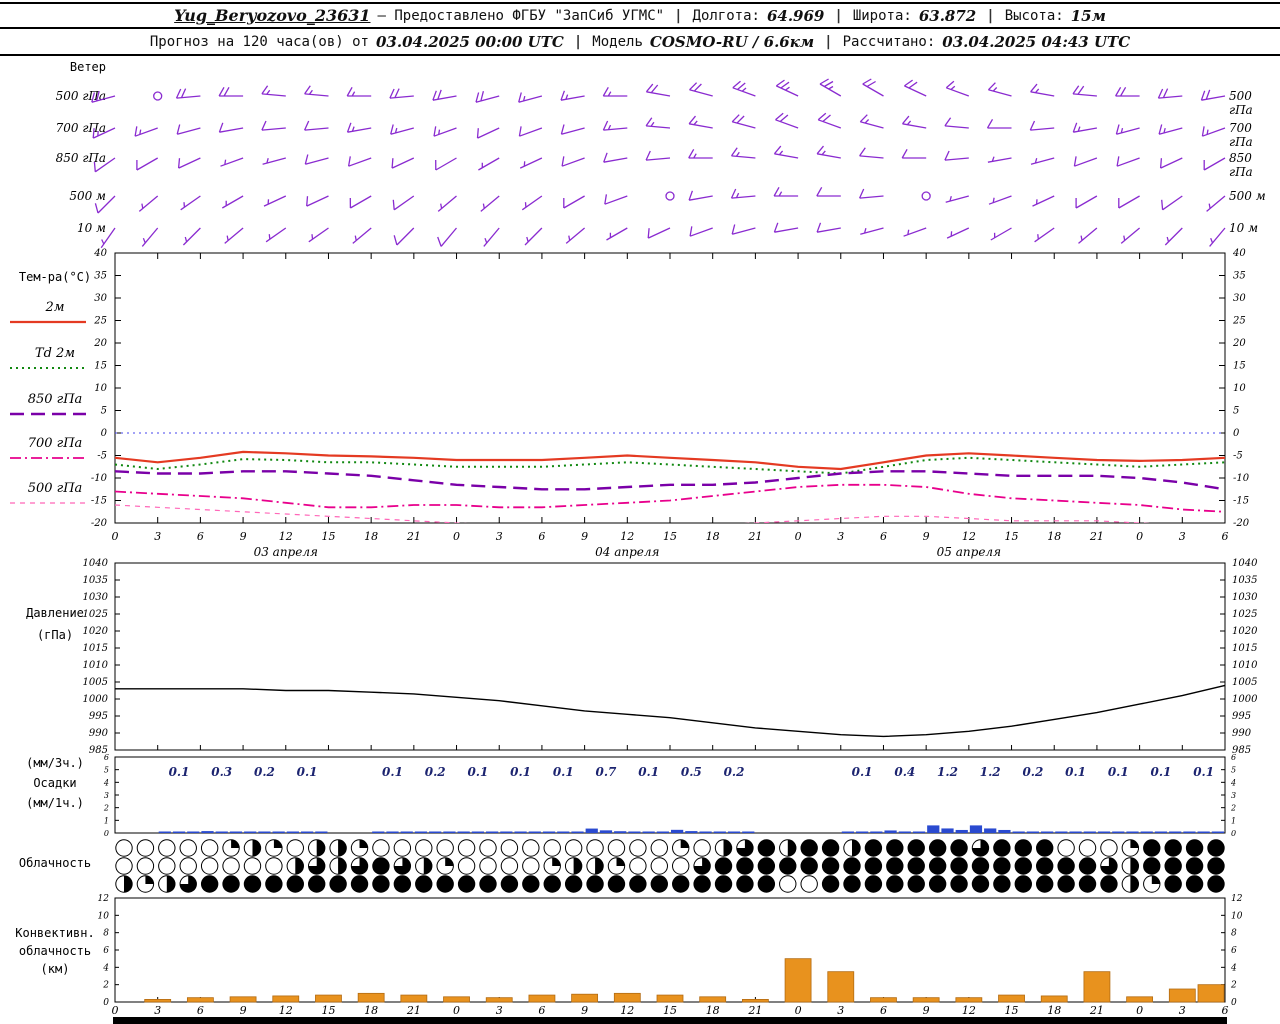  What do you see at coordinates (221, 772) in the screenshot?
I see `svg-text: 0.3` at bounding box center [221, 772].